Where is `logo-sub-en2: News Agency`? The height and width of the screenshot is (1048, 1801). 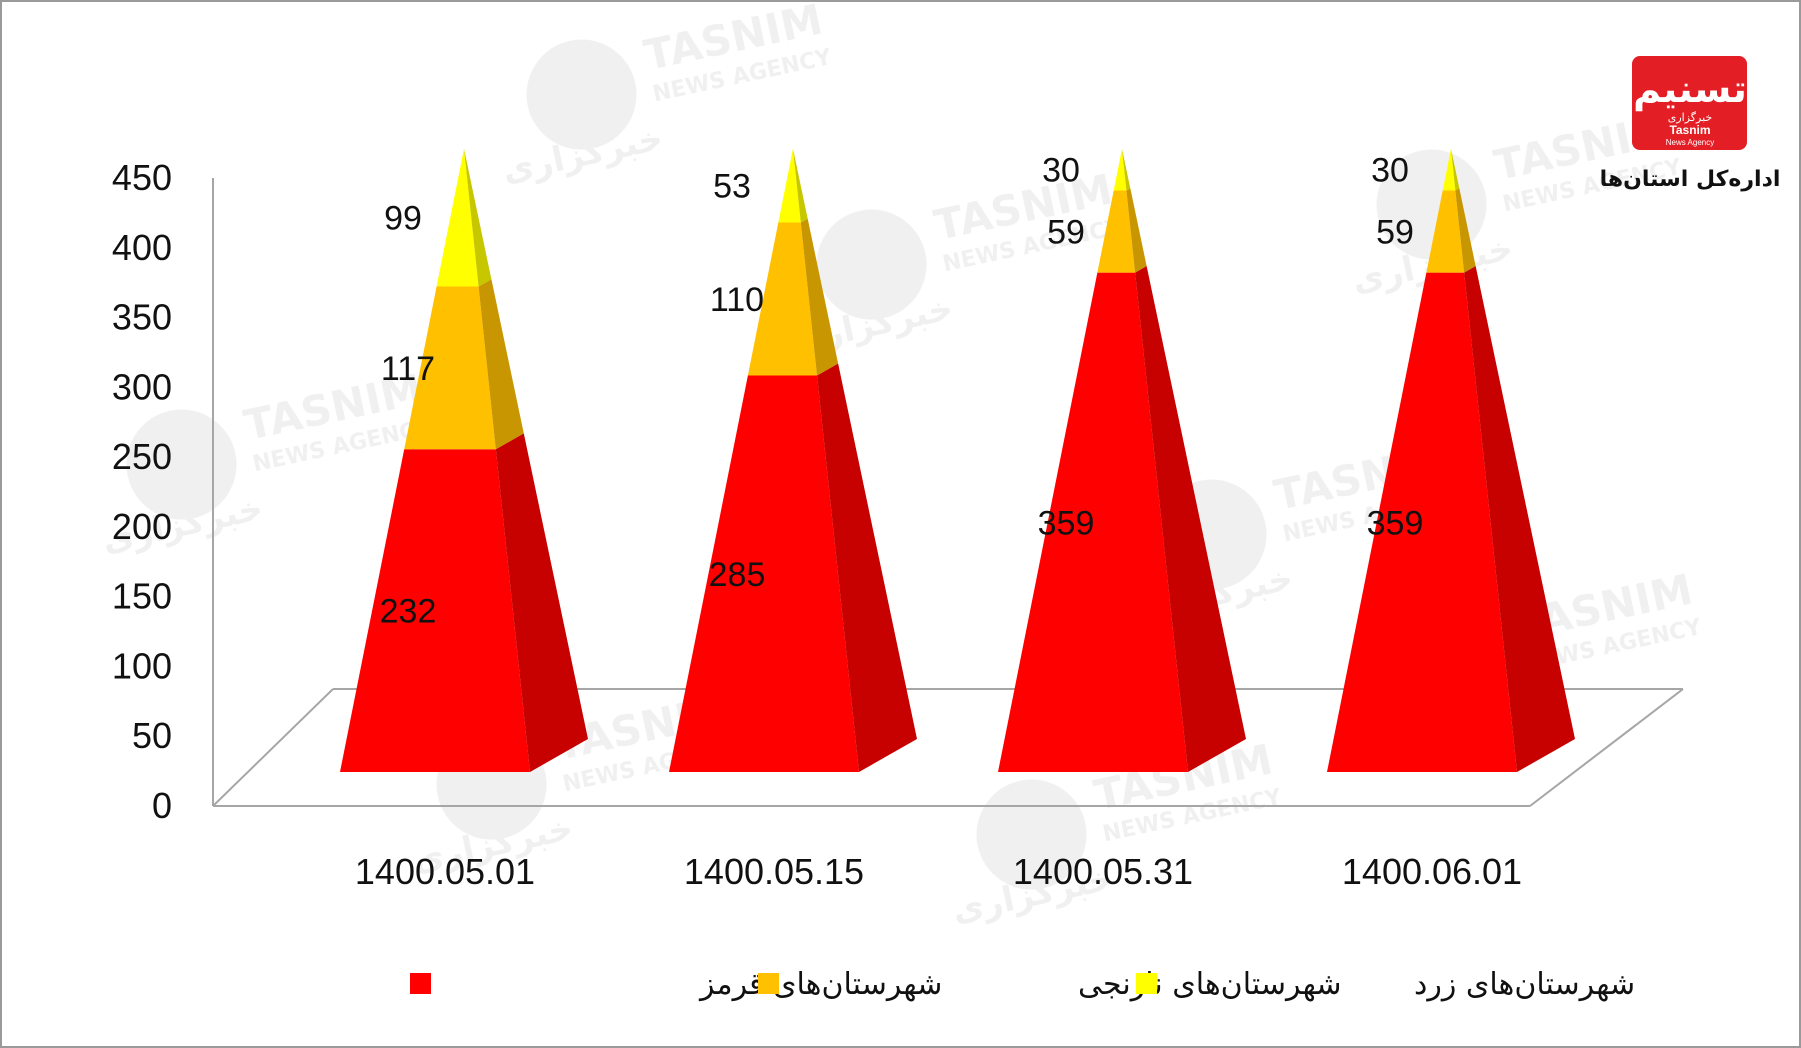
logo-sub-en2: News Agency is located at coordinates (1690, 142).